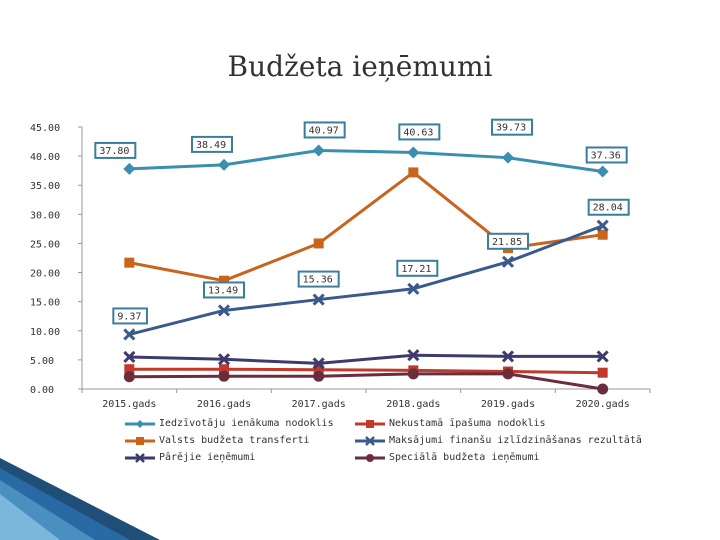 The height and width of the screenshot is (540, 720). What do you see at coordinates (45, 332) in the screenshot?
I see `y-tick-label: 10.00` at bounding box center [45, 332].